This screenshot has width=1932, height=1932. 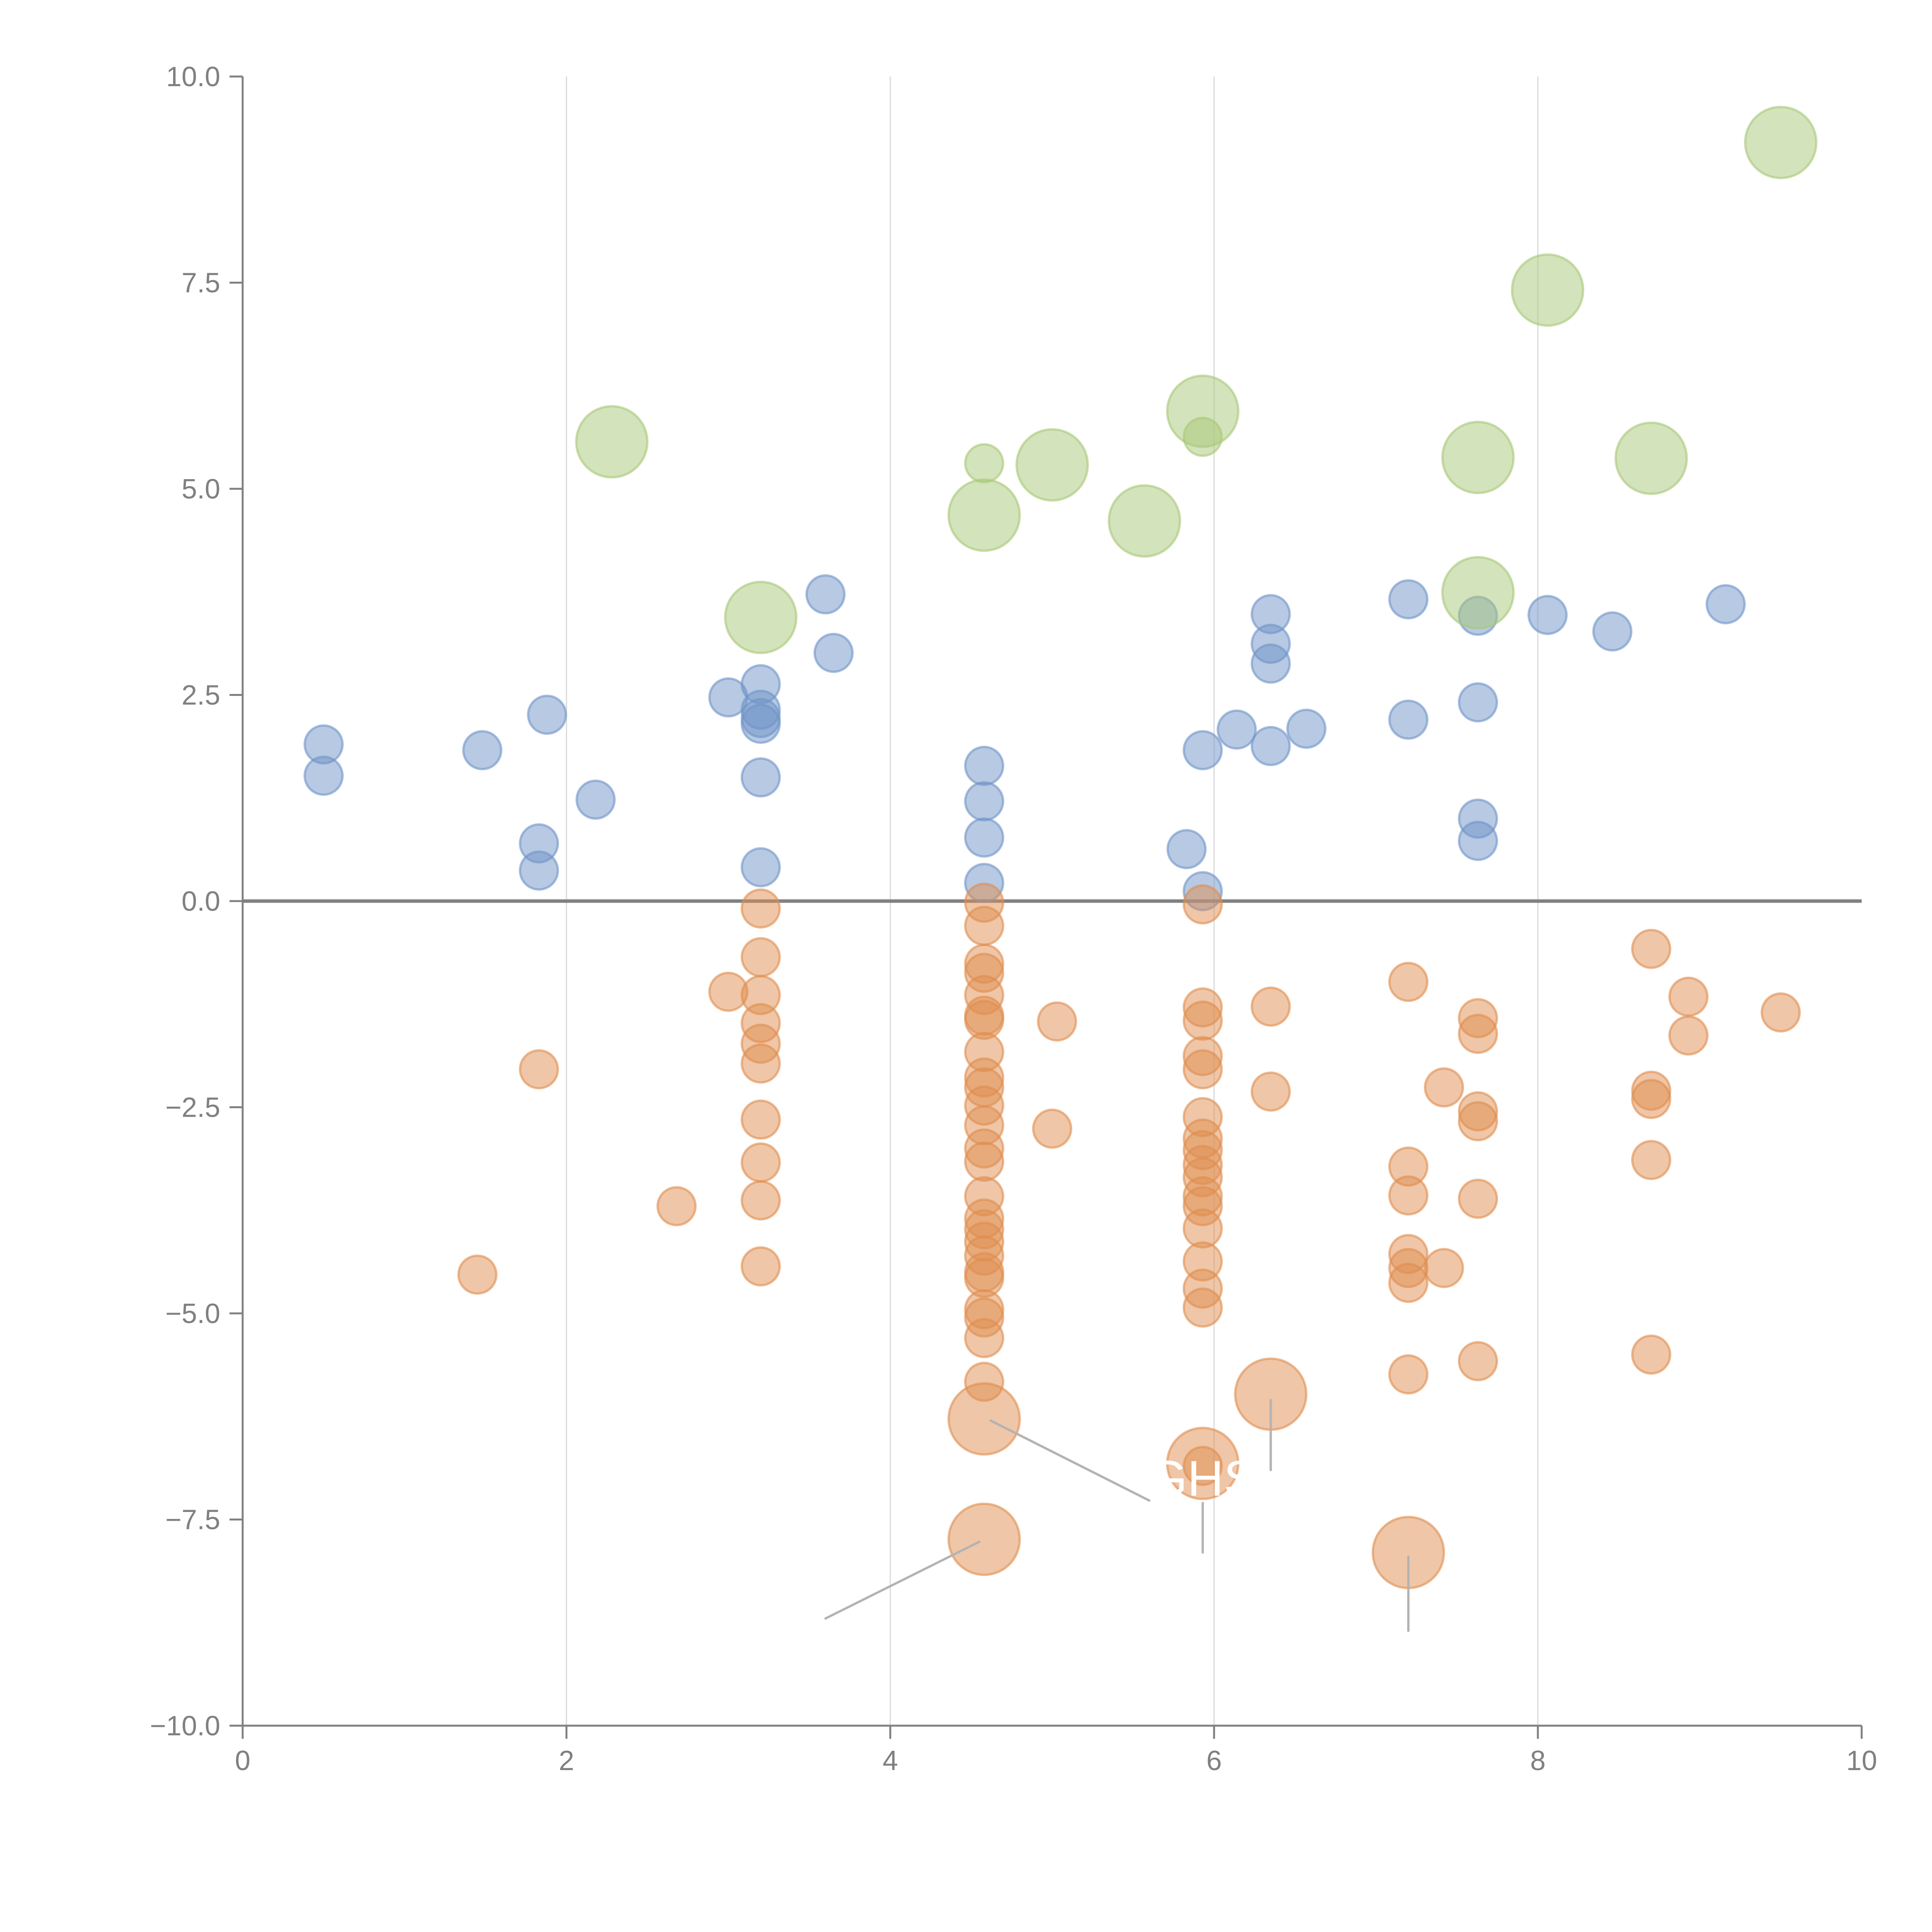 I want to click on y-tick-label: 7.5, so click(x=201, y=284).